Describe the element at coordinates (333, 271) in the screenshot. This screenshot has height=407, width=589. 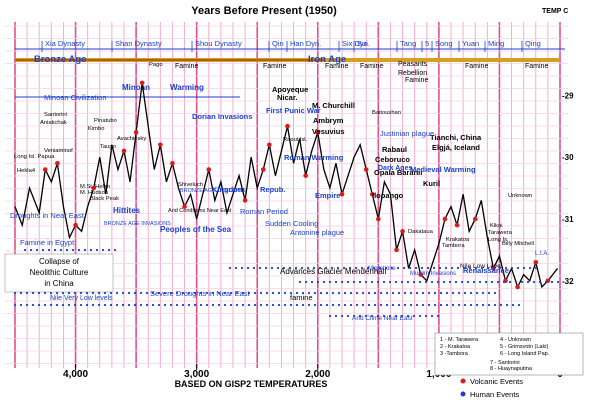
I see `event-label: Advances Glacier Mendenhall` at that location.